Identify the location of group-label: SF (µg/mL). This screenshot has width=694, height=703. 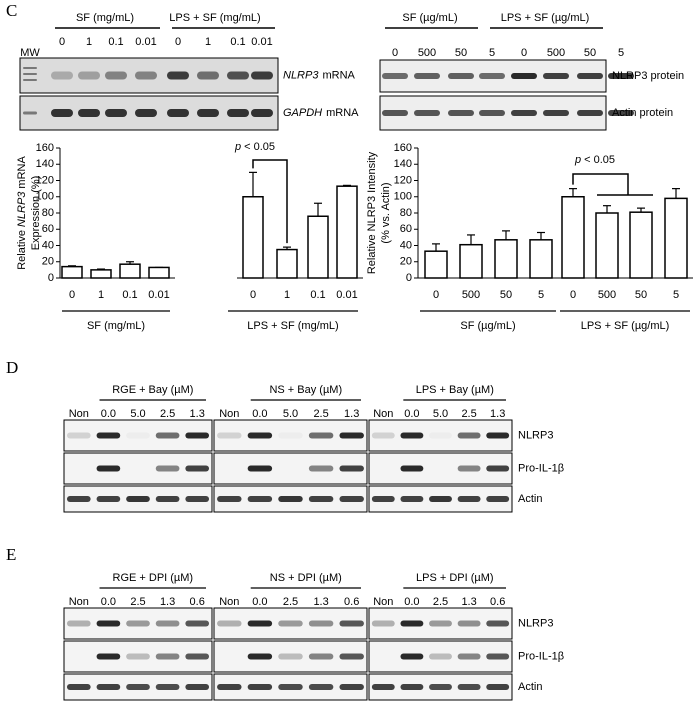
(487, 326).